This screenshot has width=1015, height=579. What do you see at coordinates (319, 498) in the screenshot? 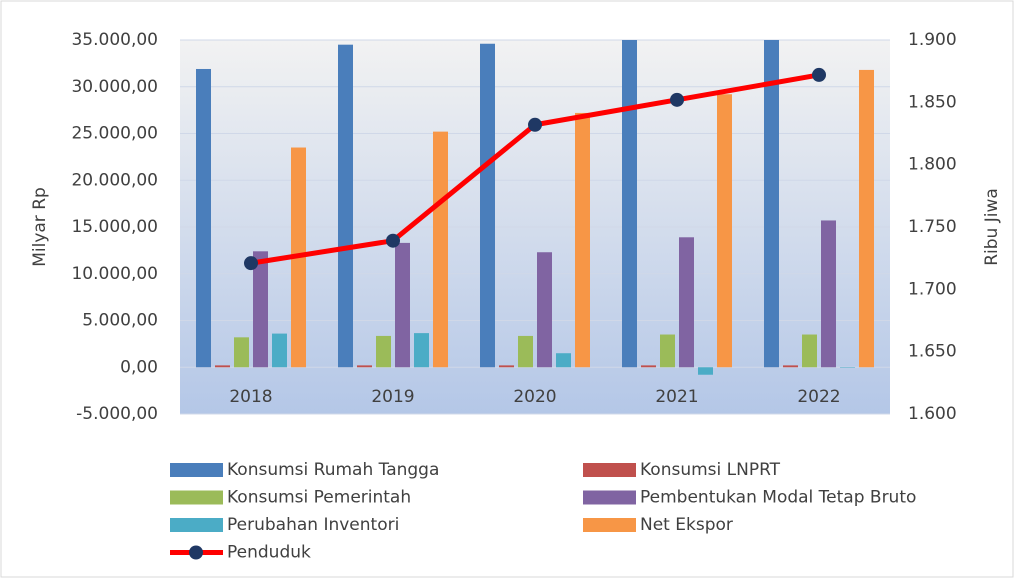
I see `legend-label: Konsumsi Pemerintah` at bounding box center [319, 498].